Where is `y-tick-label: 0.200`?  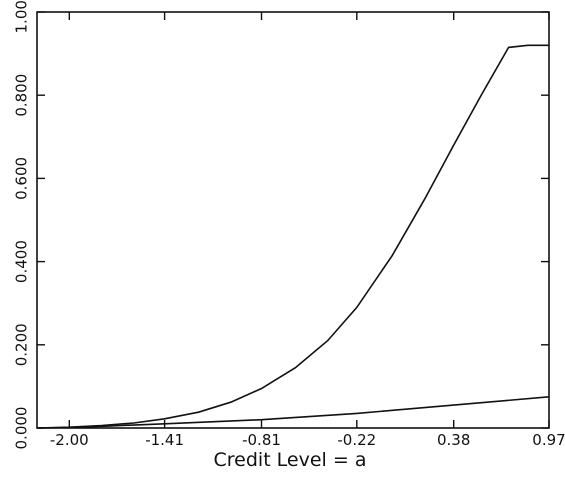 y-tick-label: 0.200 is located at coordinates (22, 344).